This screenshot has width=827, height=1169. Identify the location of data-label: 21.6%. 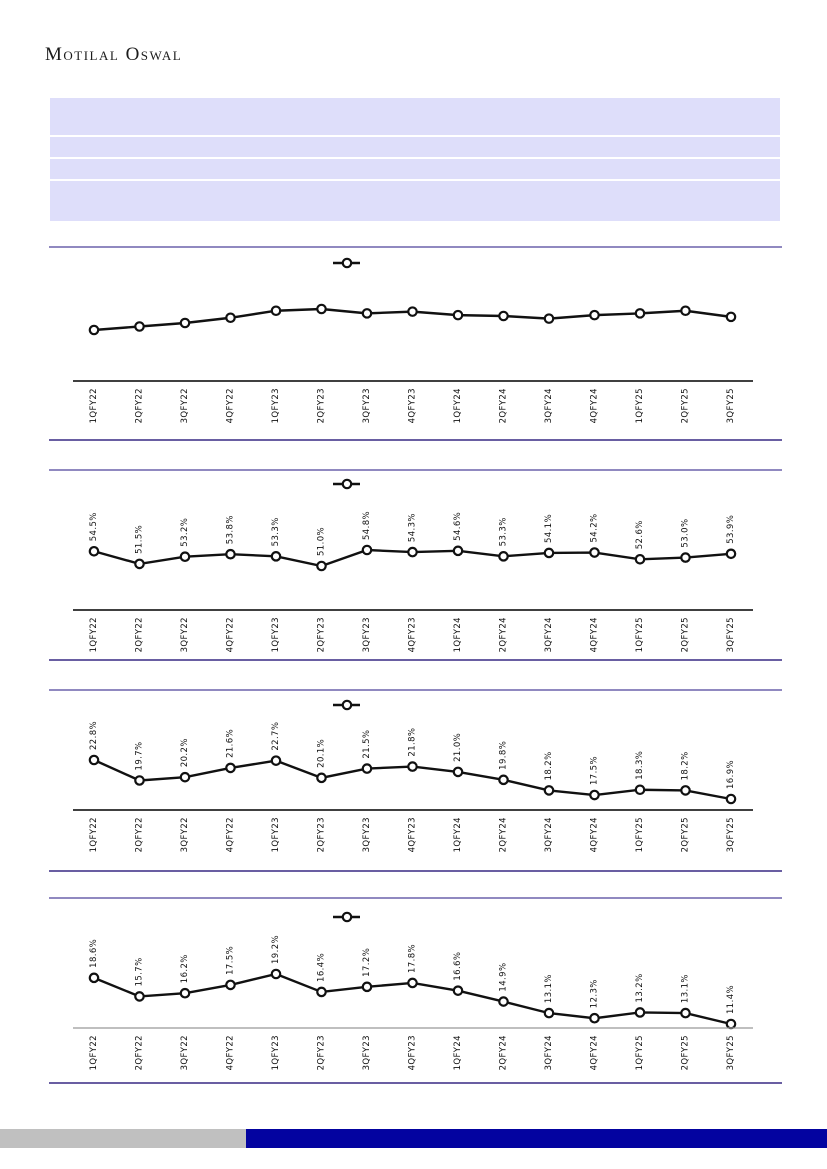
(231, 743).